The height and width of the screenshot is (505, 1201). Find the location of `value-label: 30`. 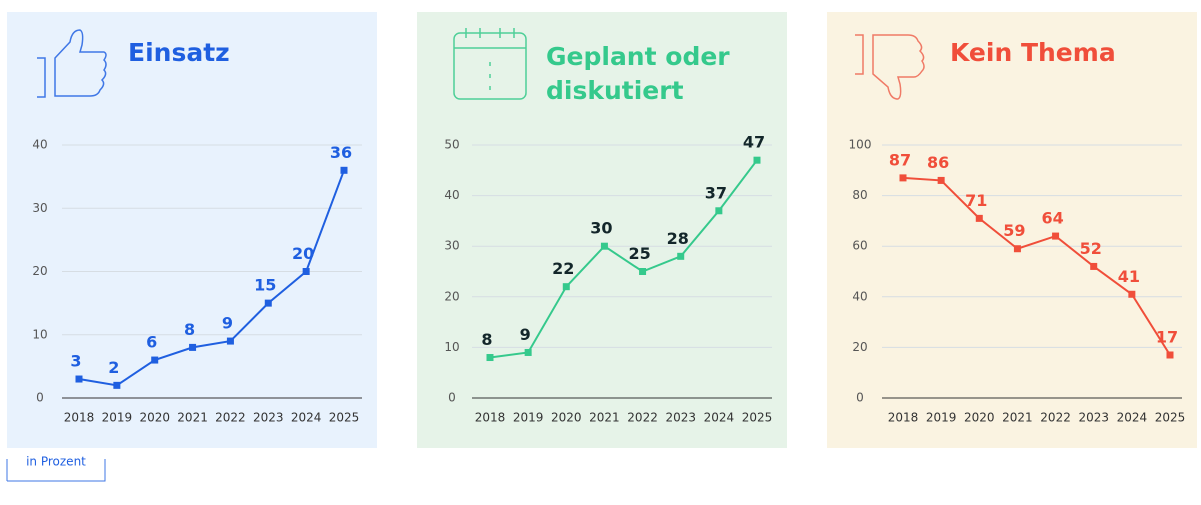

value-label: 30 is located at coordinates (601, 228).